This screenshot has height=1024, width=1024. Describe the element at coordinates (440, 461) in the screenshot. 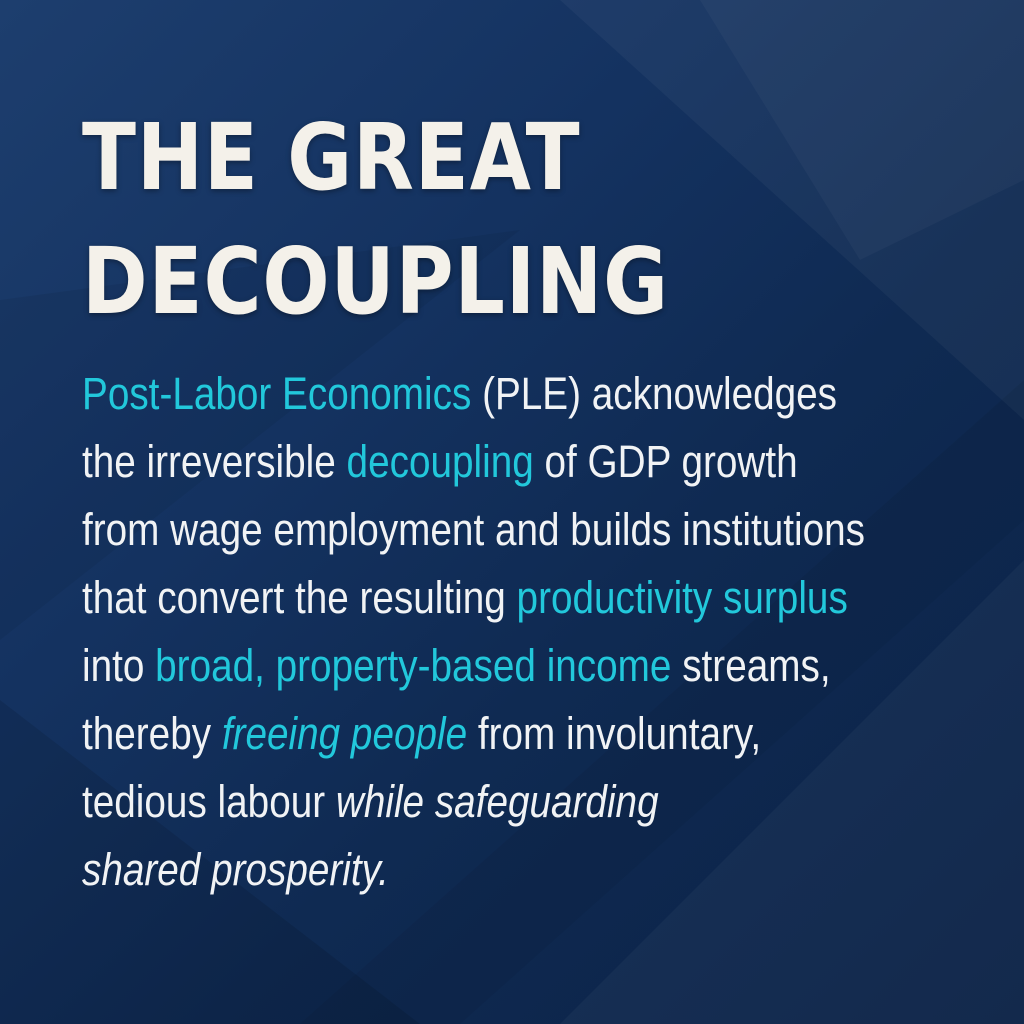

I see `term-decoupling: decoupling` at that location.